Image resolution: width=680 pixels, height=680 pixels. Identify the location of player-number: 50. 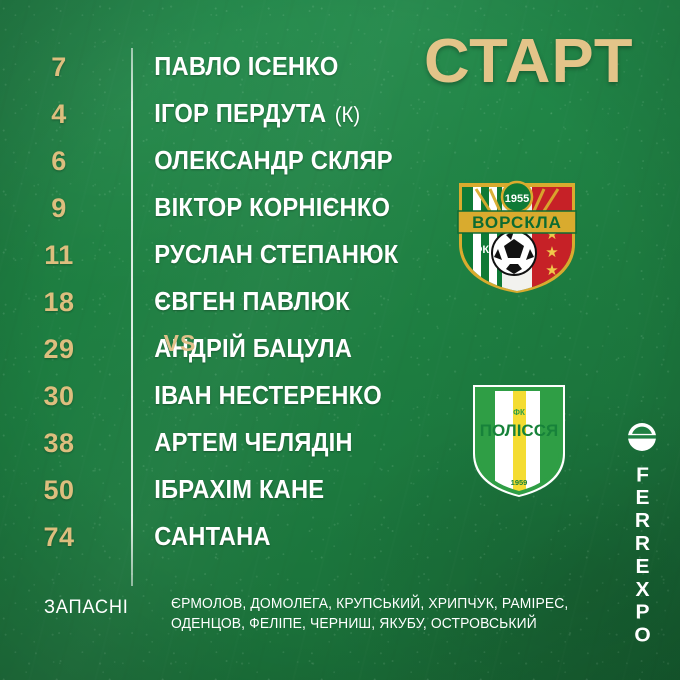
(59, 490).